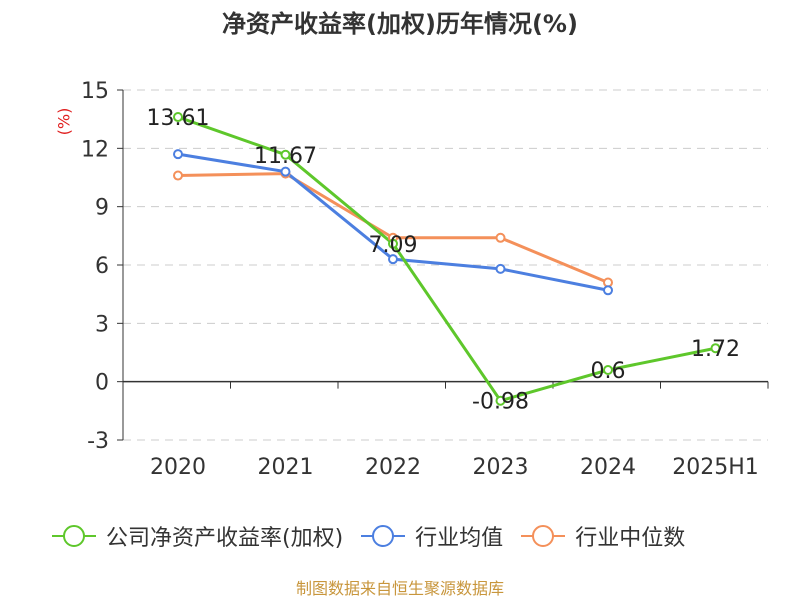 The width and height of the screenshot is (800, 600). Describe the element at coordinates (608, 467) in the screenshot. I see `x-tick-label: 2024` at that location.